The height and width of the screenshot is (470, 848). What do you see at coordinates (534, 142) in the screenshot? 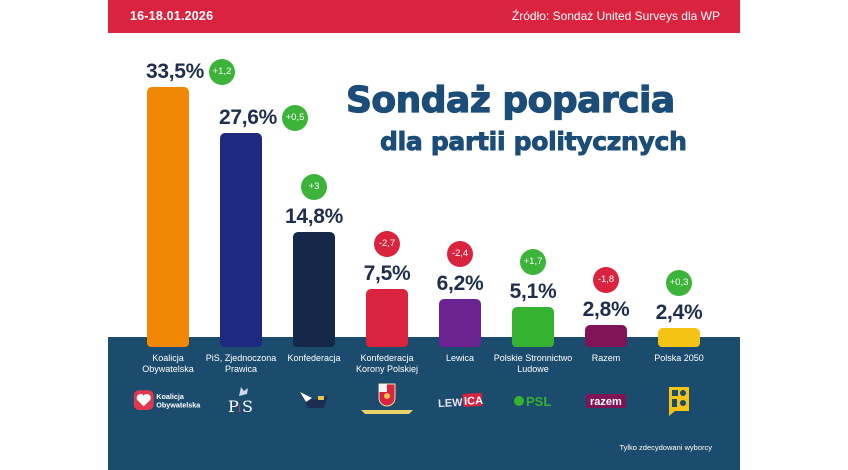
I see `chart-subtitle: dla partii politycznych` at bounding box center [534, 142].